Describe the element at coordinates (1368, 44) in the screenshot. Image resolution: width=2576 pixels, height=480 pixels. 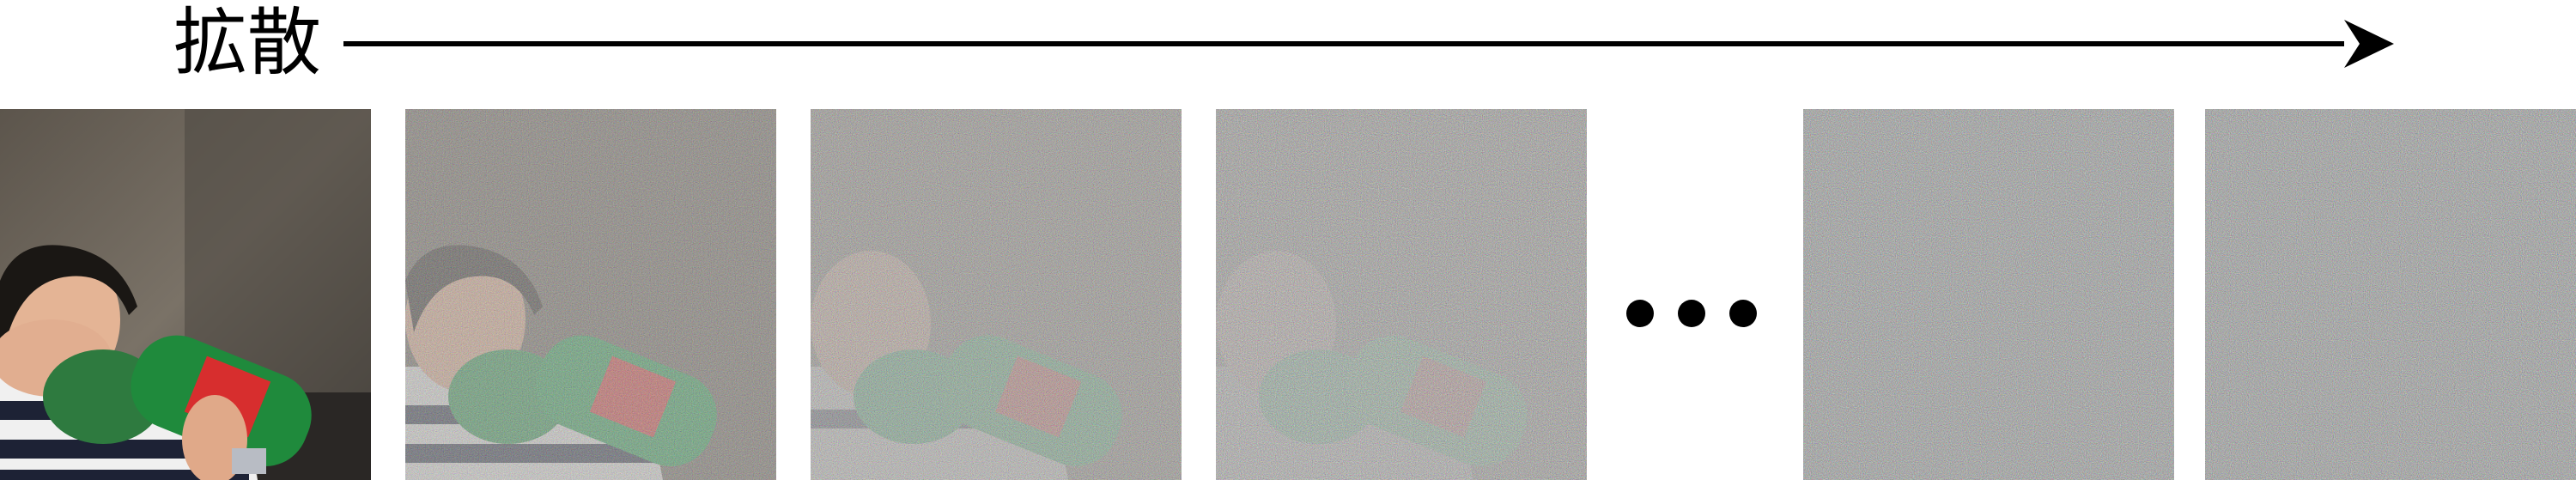
I see `diffusion-arrow` at that location.